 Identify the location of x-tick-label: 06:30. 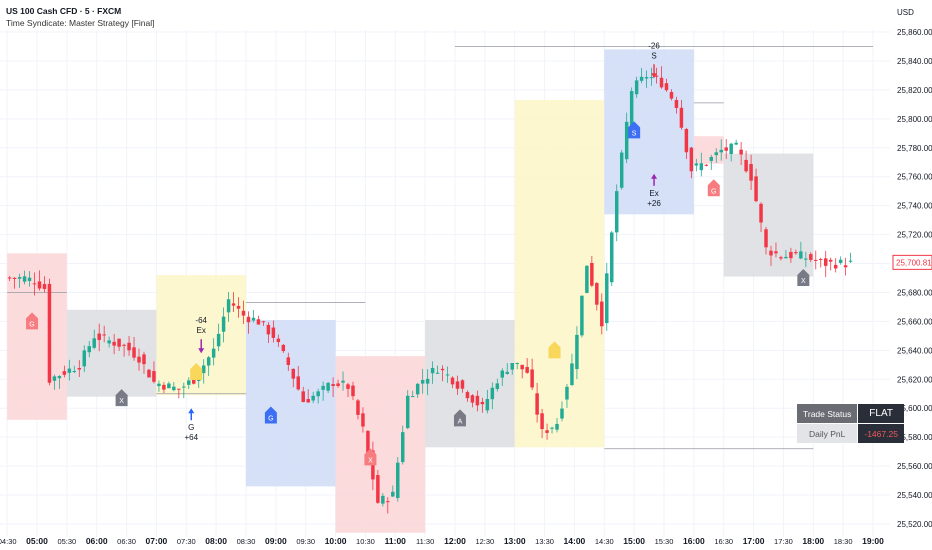
(126, 541).